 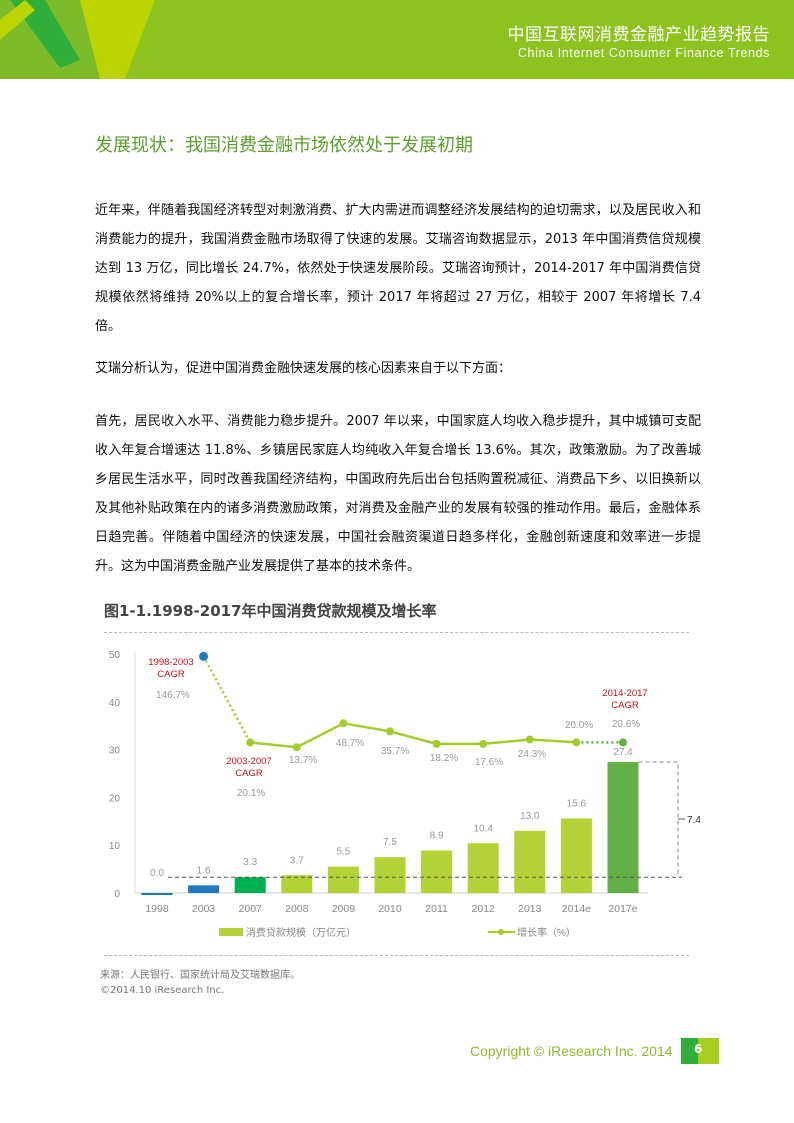 What do you see at coordinates (623, 827) in the screenshot?
I see `bar-2017e` at bounding box center [623, 827].